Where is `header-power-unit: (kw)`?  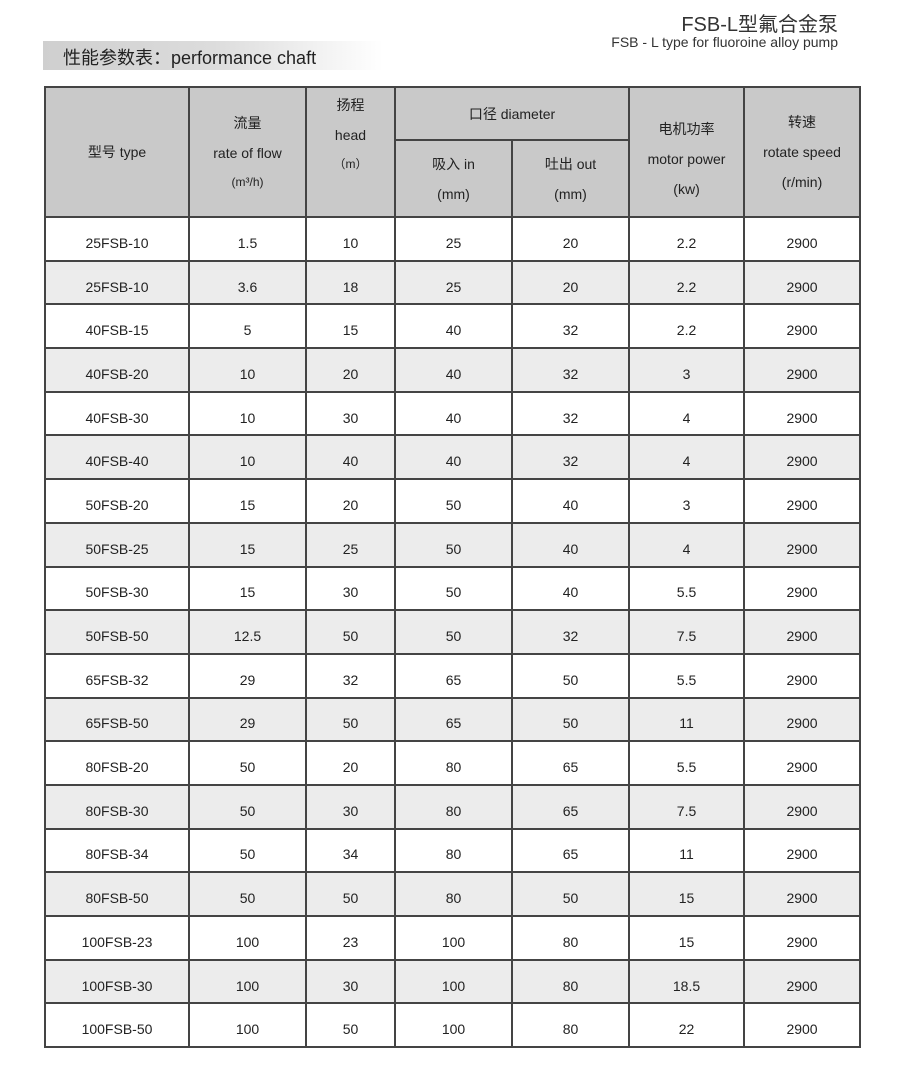
header-power-unit: (kw) is located at coordinates (686, 189).